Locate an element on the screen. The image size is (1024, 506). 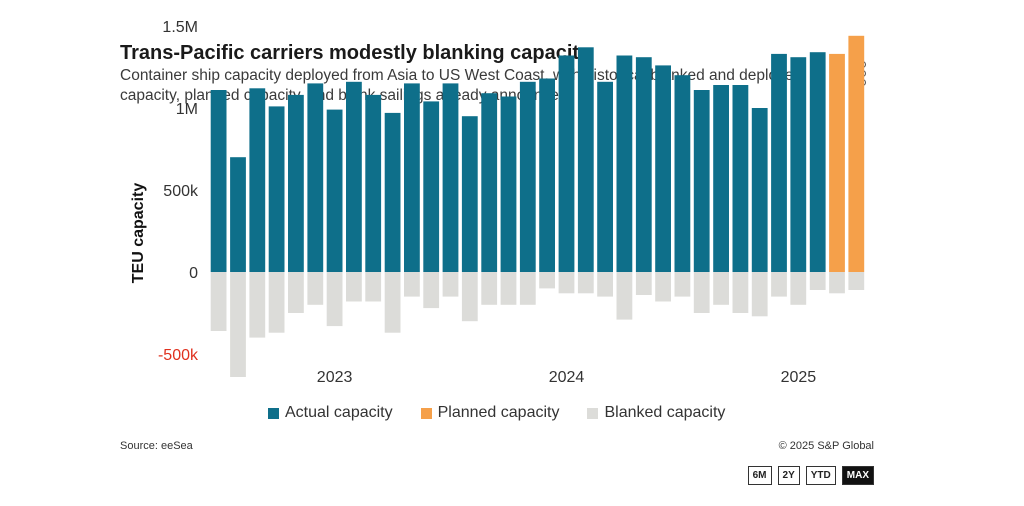
copyright-note: © 2025 S&P Global is located at coordinates (826, 446).